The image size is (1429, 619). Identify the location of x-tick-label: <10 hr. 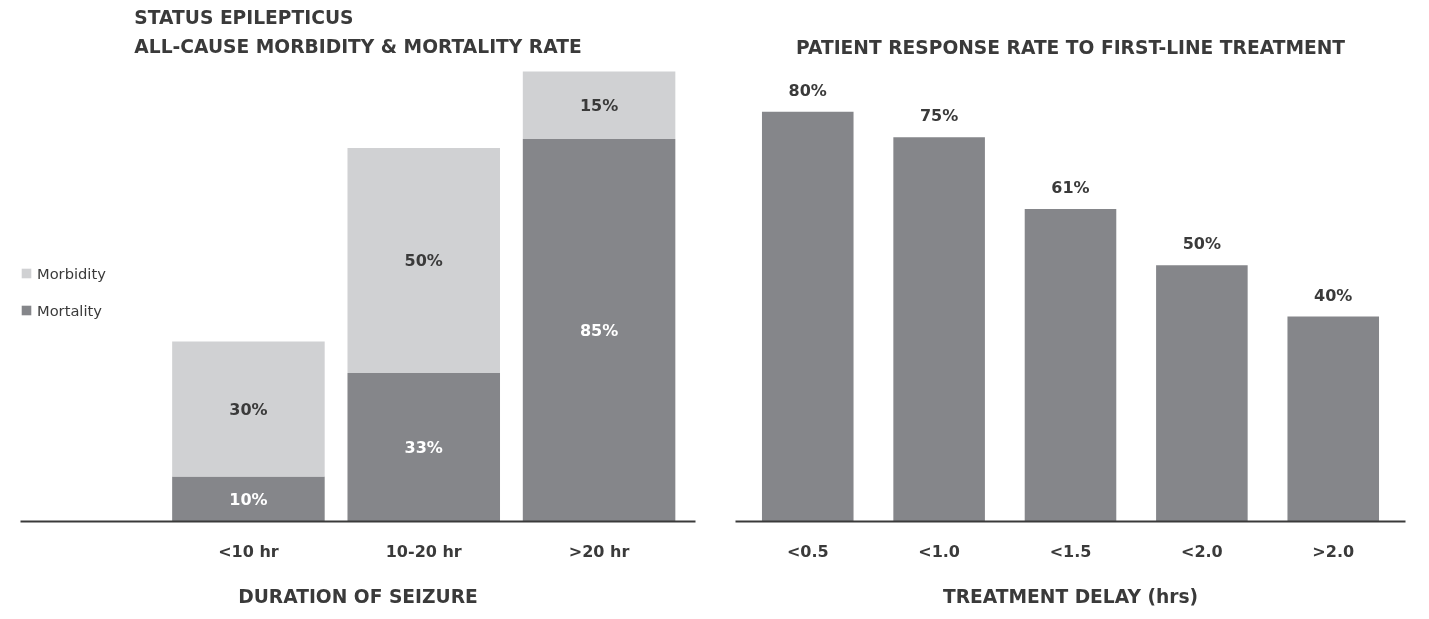
(248, 551).